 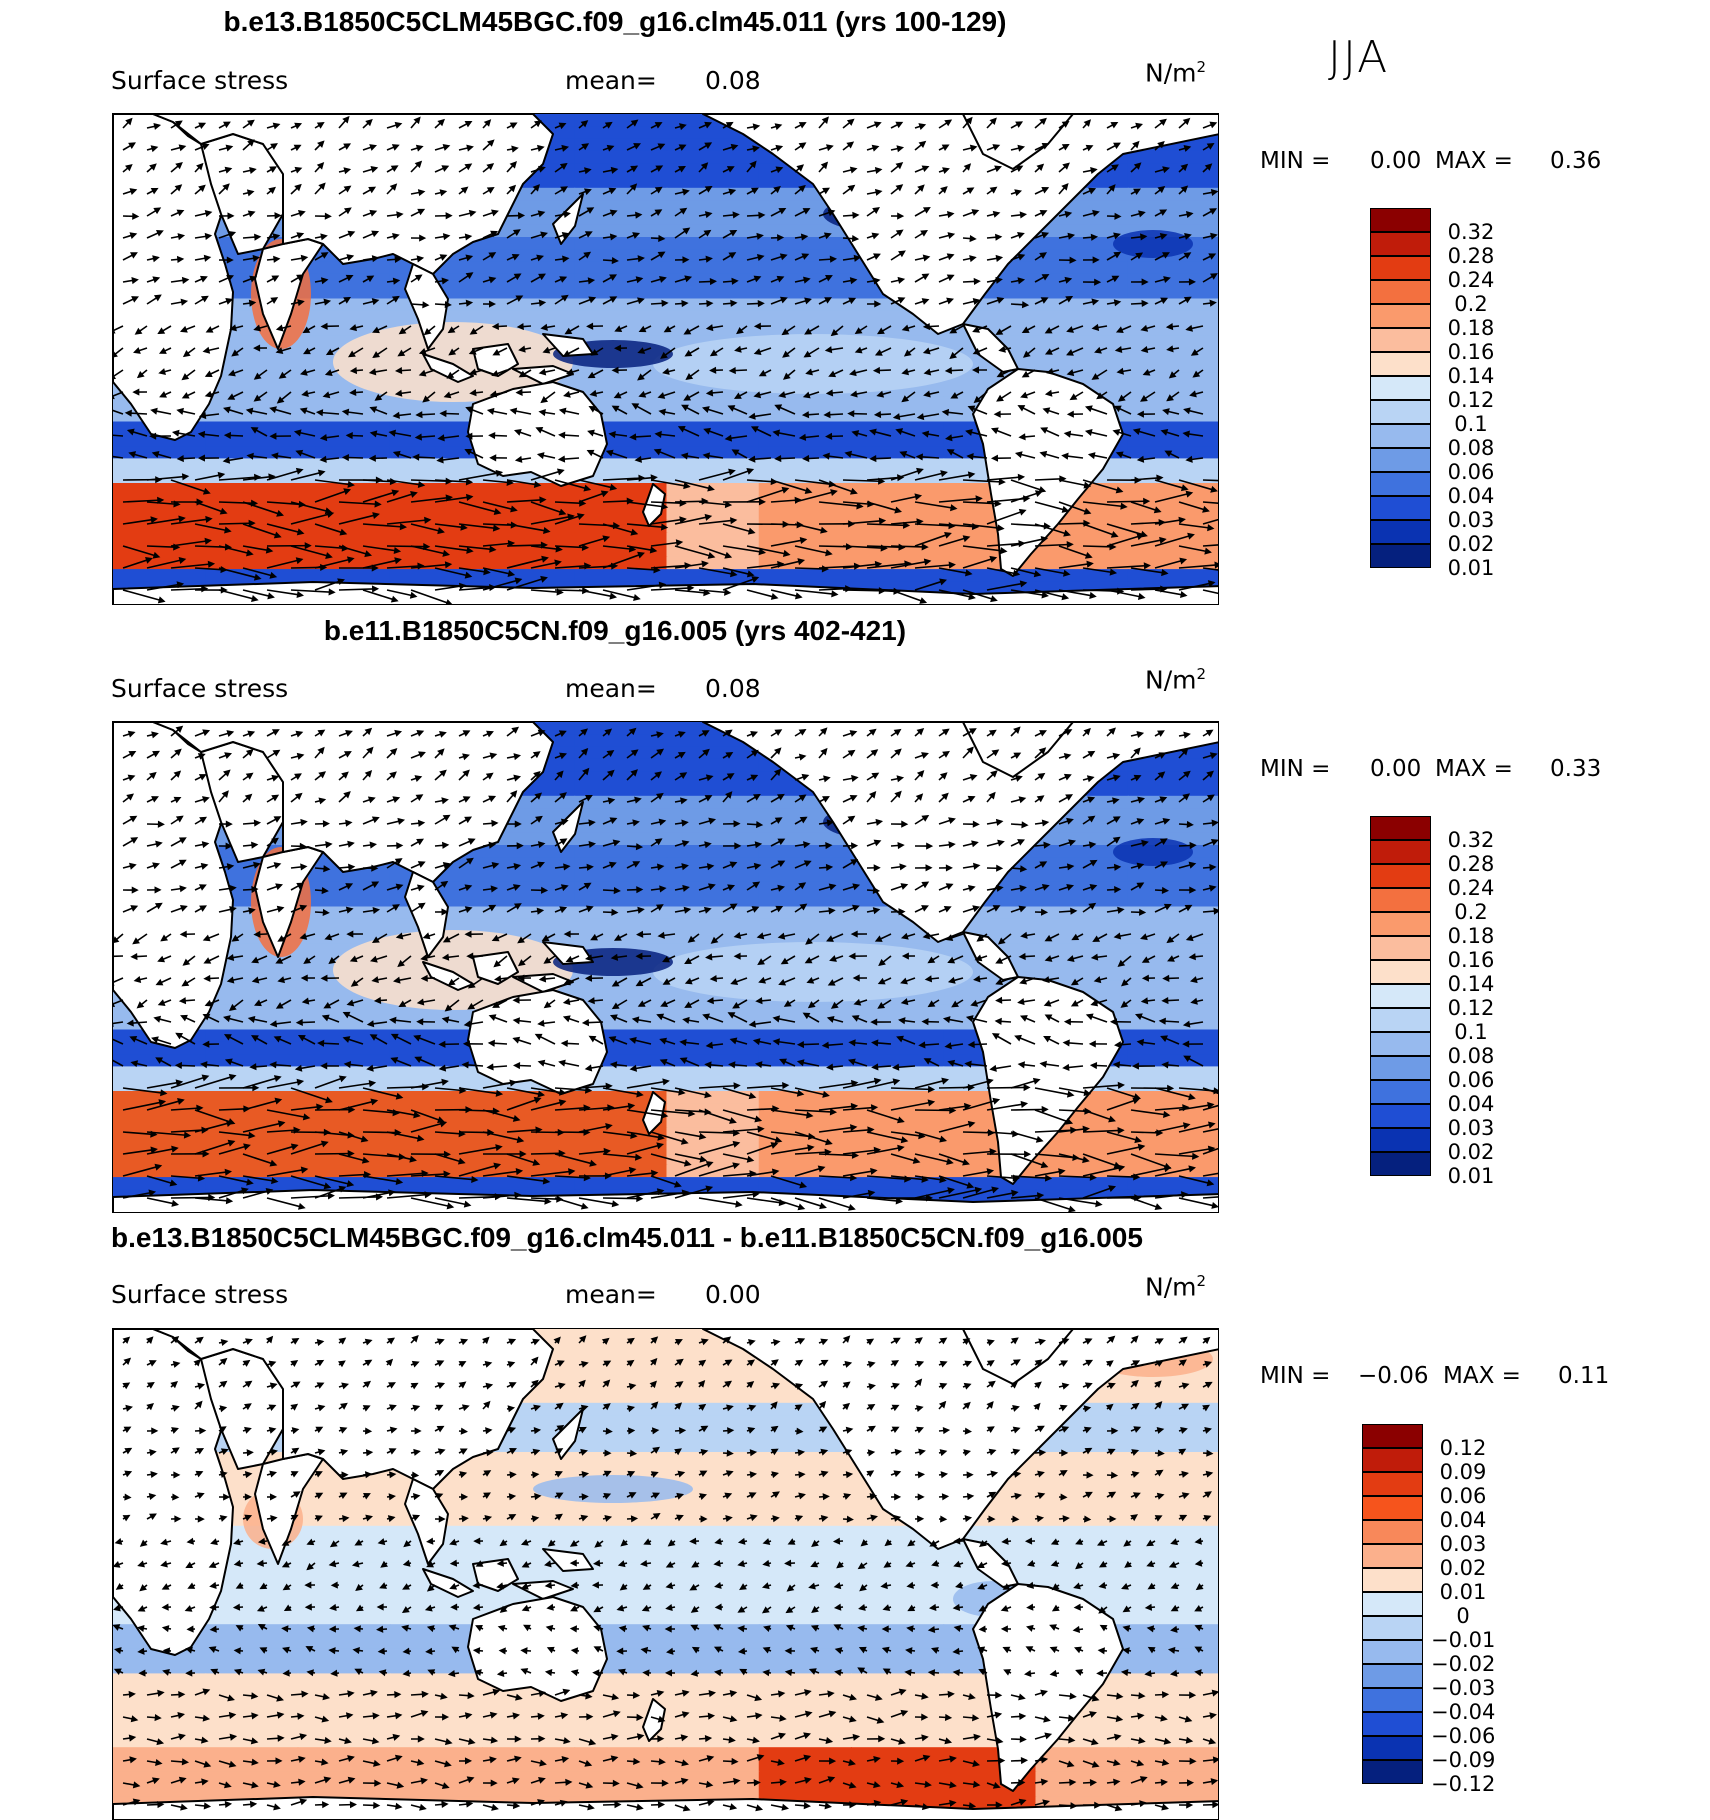 What do you see at coordinates (1295, 161) in the screenshot?
I see `panel-1-min-label: MIN =` at bounding box center [1295, 161].